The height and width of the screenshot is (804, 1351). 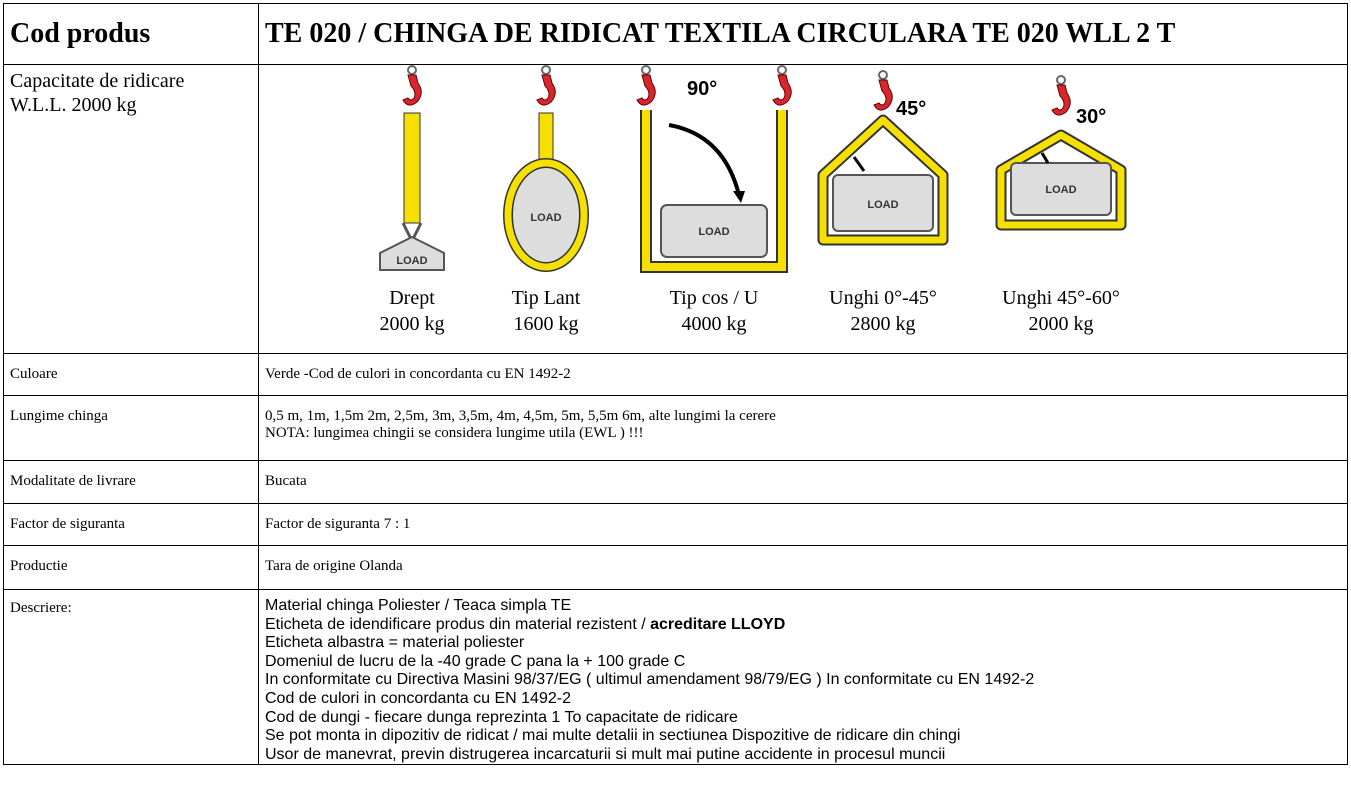 I want to click on config: LOAD 90° Tip cos / U 4000 kg, so click(x=714, y=201).